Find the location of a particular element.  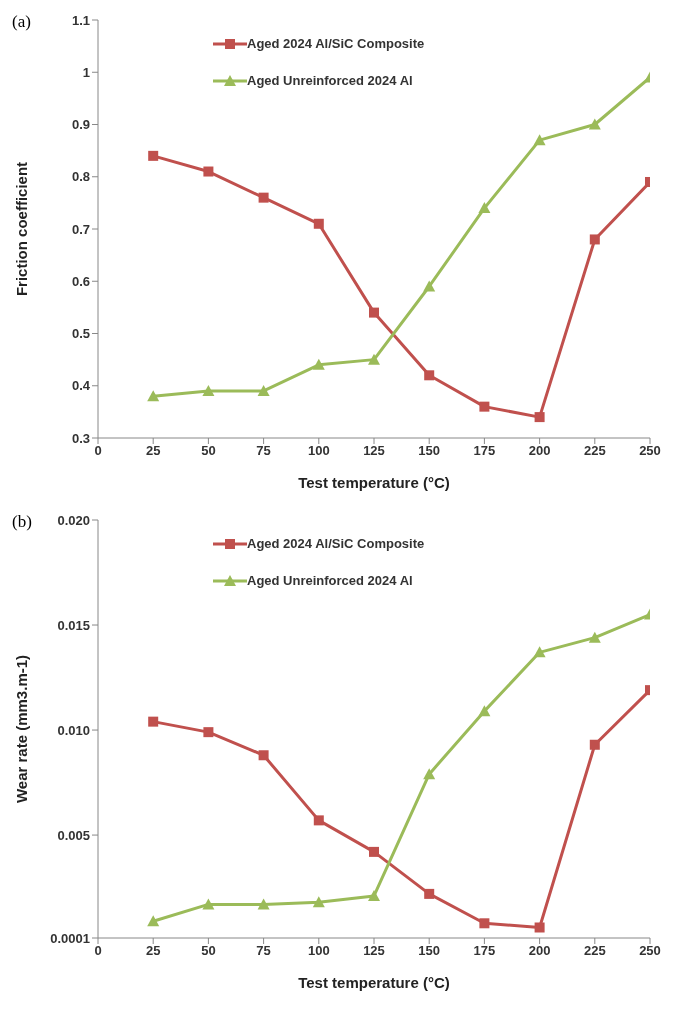

y-axis-title: Wear rate (mm3.m-1) is located at coordinates (22, 729).